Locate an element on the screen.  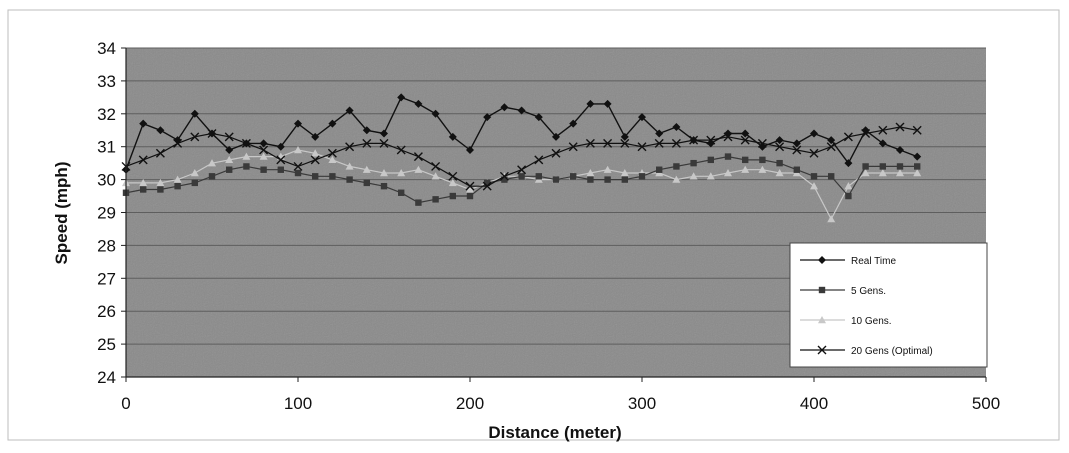
legend-entry: 10 Gens. is located at coordinates (846, 321).